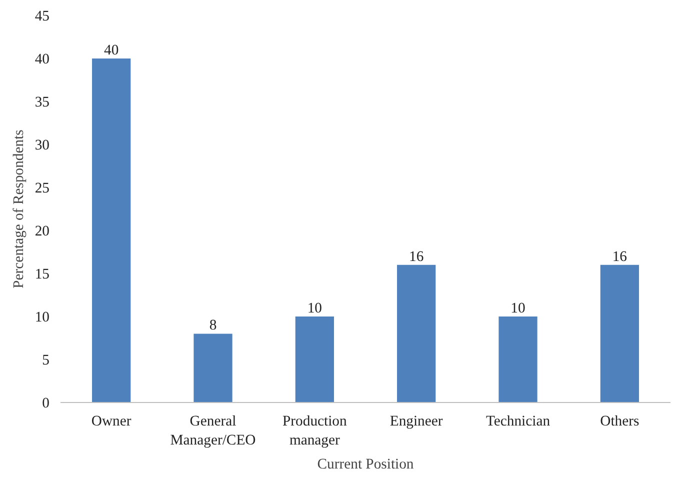 This screenshot has height=482, width=697. Describe the element at coordinates (42, 232) in the screenshot. I see `y-tick-label: 20` at that location.